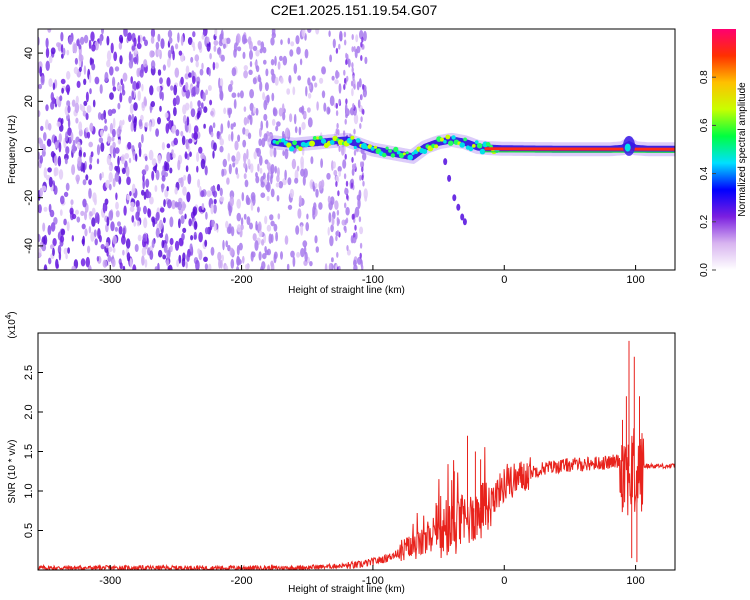 The height and width of the screenshot is (600, 750). What do you see at coordinates (29, 53) in the screenshot?
I see `y-tick-label: 40` at bounding box center [29, 53].